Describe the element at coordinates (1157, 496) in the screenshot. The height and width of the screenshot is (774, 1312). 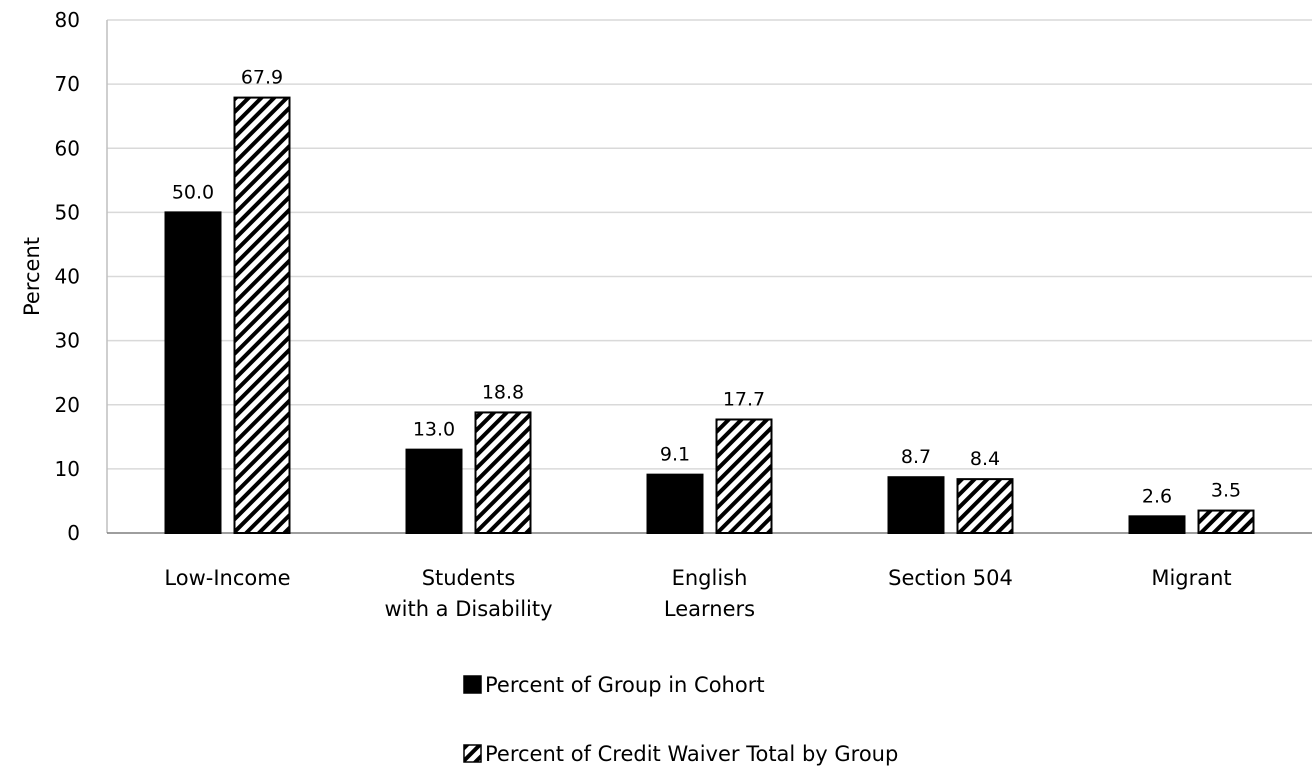
I see `data-label: 2.6` at that location.